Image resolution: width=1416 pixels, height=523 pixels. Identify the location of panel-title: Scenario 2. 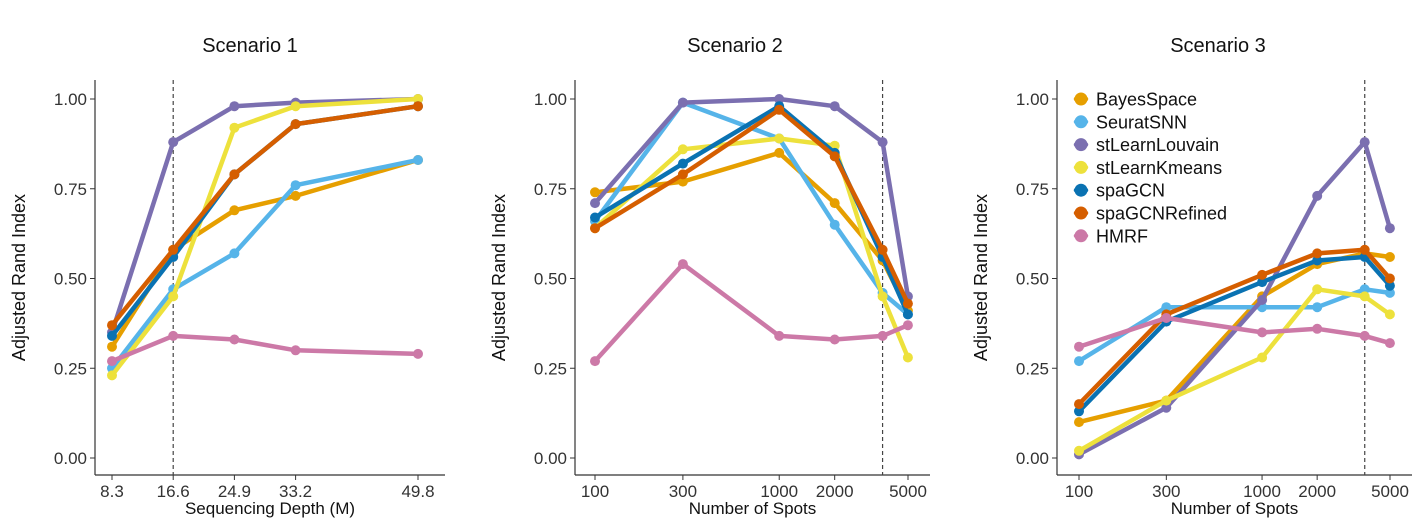
(735, 46).